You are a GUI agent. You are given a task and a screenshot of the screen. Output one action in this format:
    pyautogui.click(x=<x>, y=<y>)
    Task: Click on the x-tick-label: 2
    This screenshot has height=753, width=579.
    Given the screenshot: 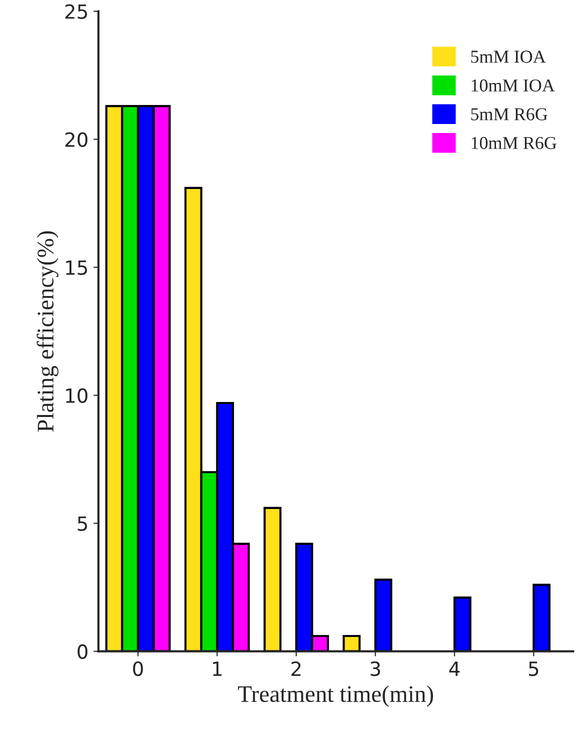 What is the action you would take?
    pyautogui.click(x=295, y=668)
    